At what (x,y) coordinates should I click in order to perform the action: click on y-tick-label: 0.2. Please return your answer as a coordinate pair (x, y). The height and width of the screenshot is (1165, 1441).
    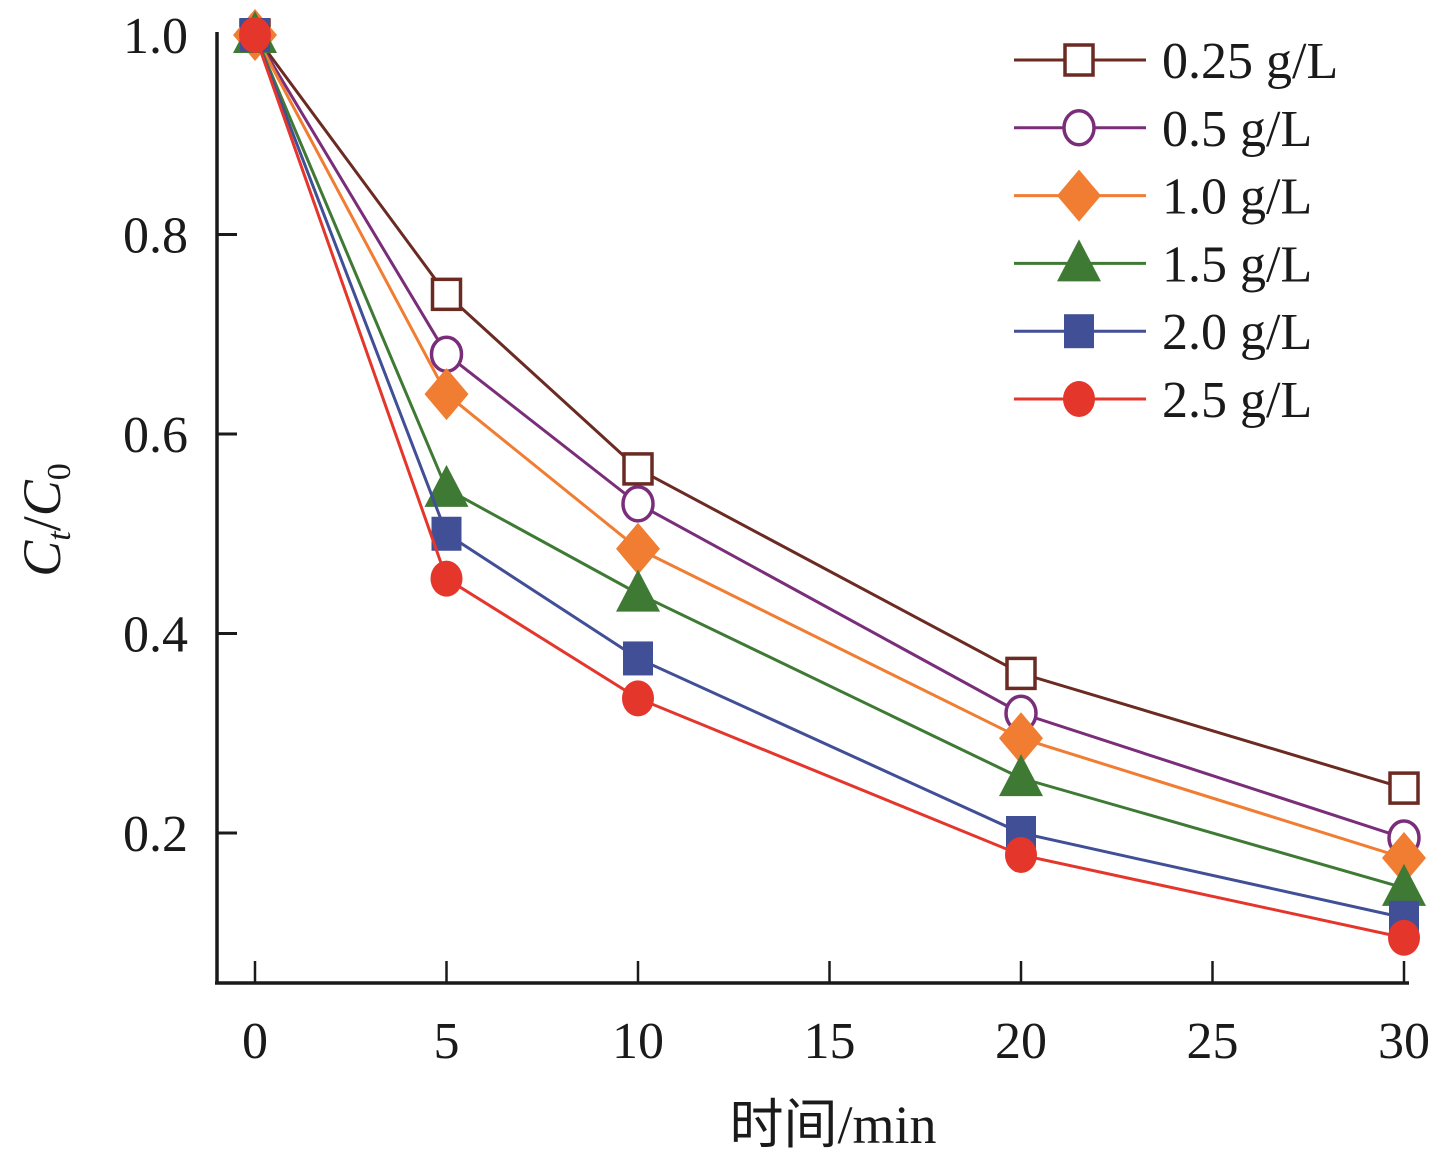
    Looking at the image, I should click on (155, 834).